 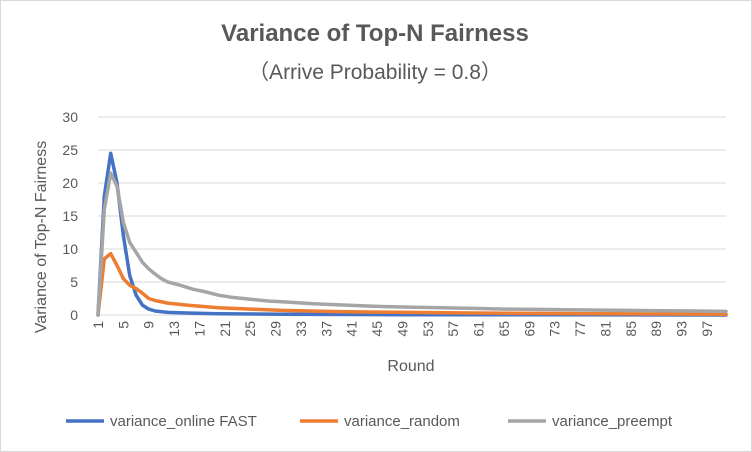 I want to click on y-axis-title: Variance of Top-N Fairness, so click(x=41, y=237).